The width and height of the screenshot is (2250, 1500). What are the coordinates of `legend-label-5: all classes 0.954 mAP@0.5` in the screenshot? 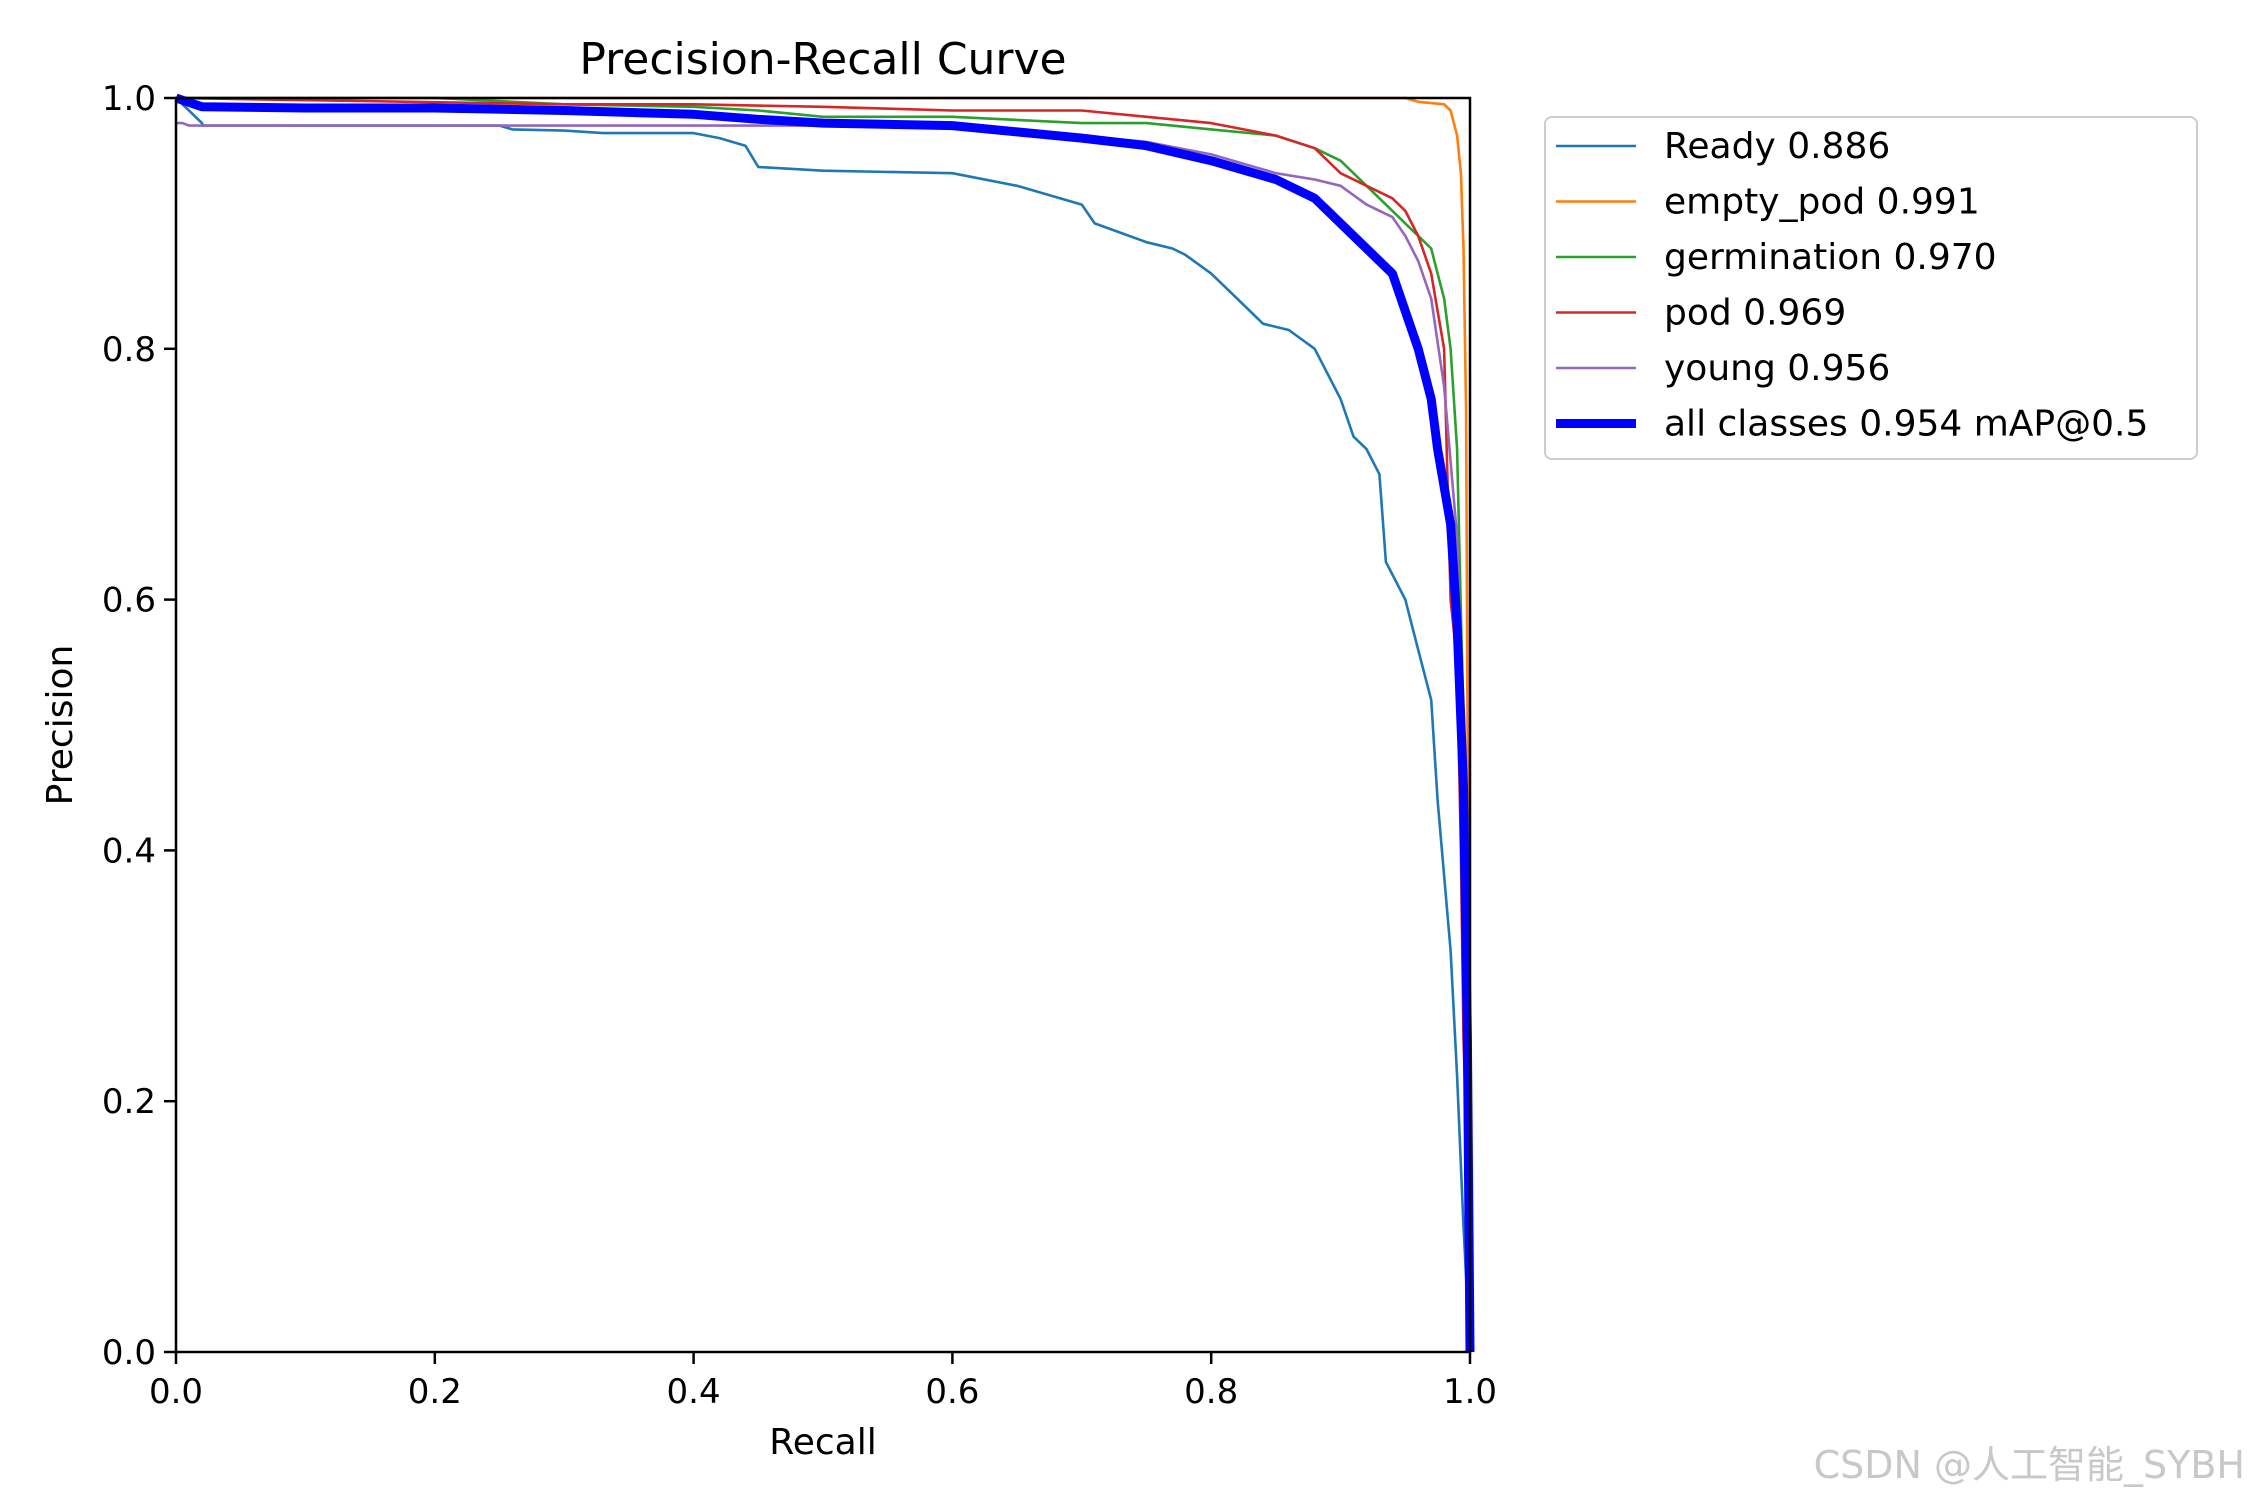 It's located at (1906, 424).